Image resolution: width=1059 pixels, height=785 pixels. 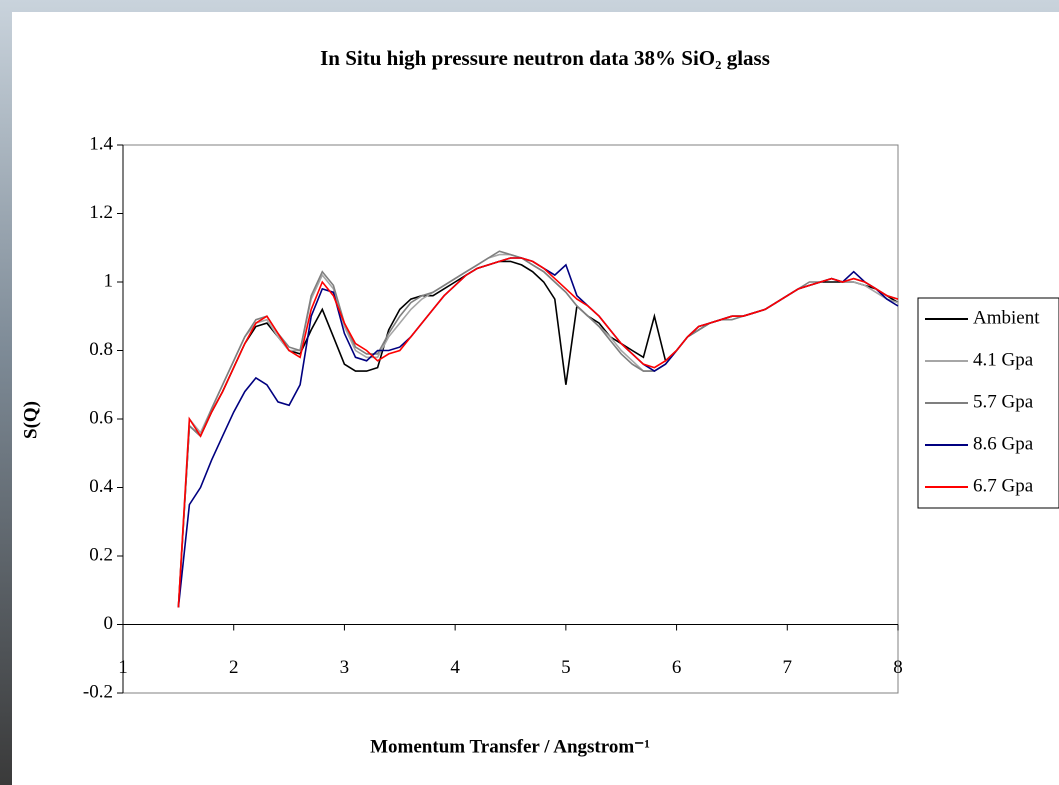 What do you see at coordinates (510, 746) in the screenshot?
I see `x-axis-label: Momentum Transfer / Angstrom⁻¹` at bounding box center [510, 746].